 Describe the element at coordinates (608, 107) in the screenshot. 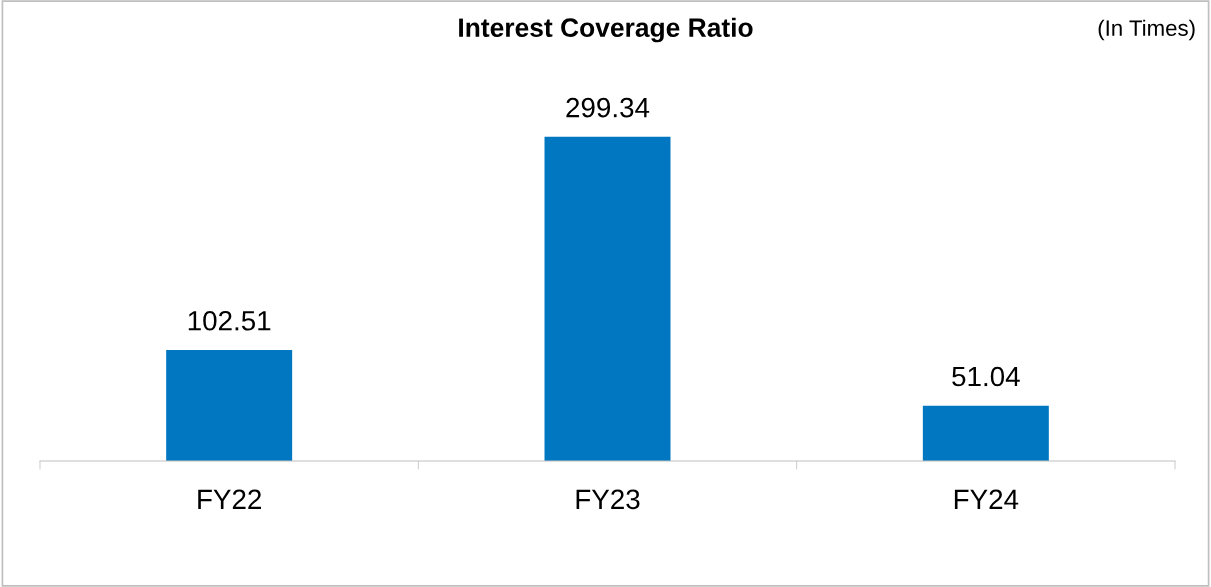

I see `data-label: 299.34` at that location.